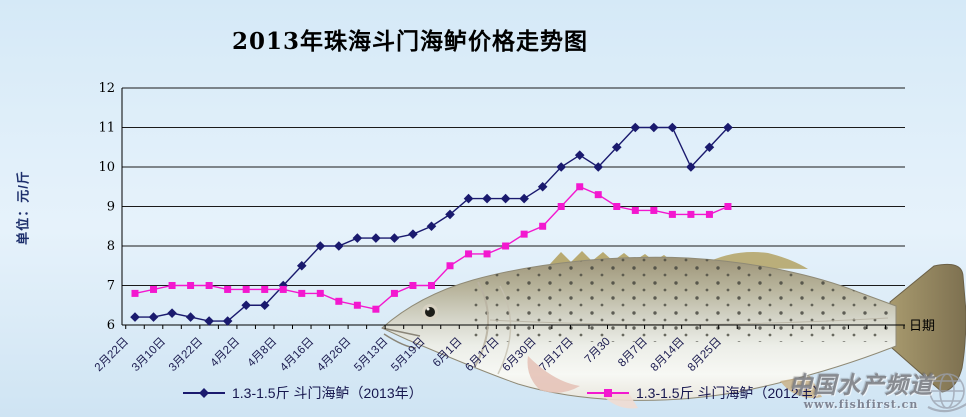 This screenshot has width=966, height=417. I want to click on y-tick-label-10: 10, so click(106, 167).